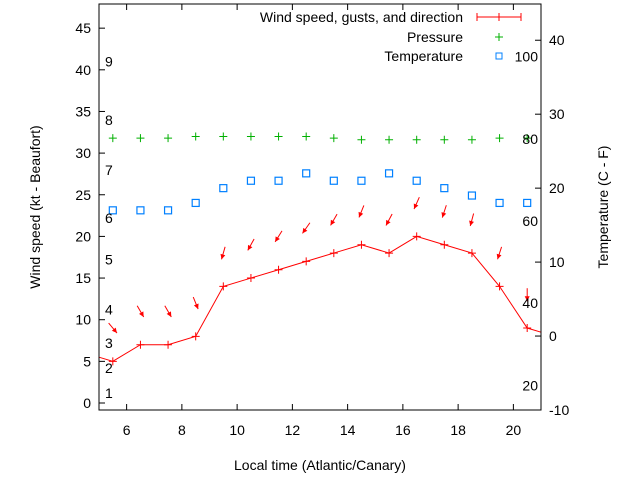 This screenshot has width=640, height=485. What do you see at coordinates (109, 260) in the screenshot?
I see `beaufort-label: 5` at bounding box center [109, 260].